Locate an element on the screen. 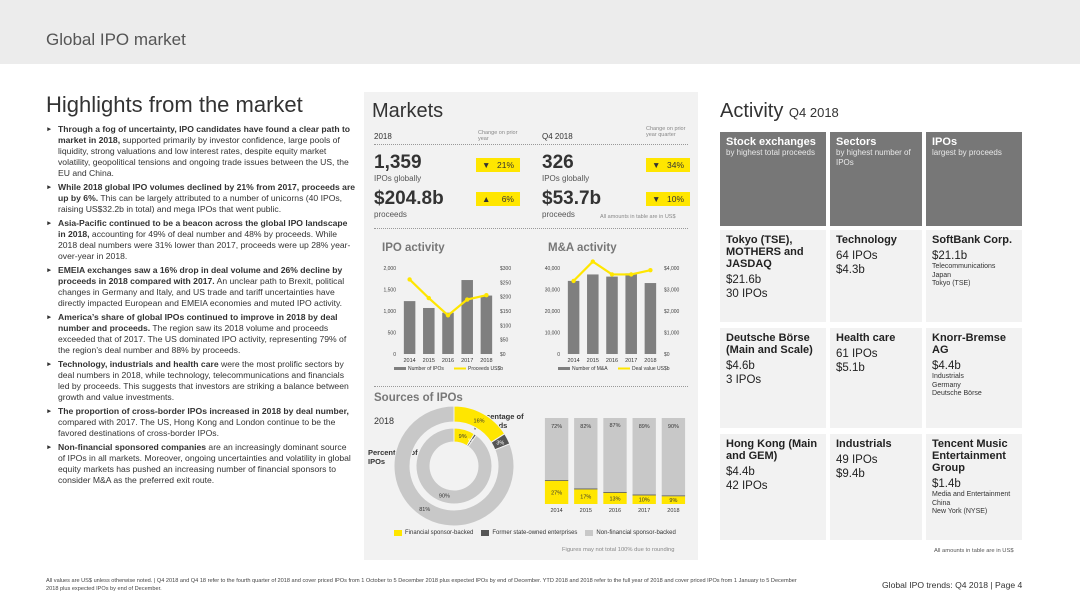 The height and width of the screenshot is (608, 1080). col1-change-label: Change on prior year is located at coordinates (498, 136).